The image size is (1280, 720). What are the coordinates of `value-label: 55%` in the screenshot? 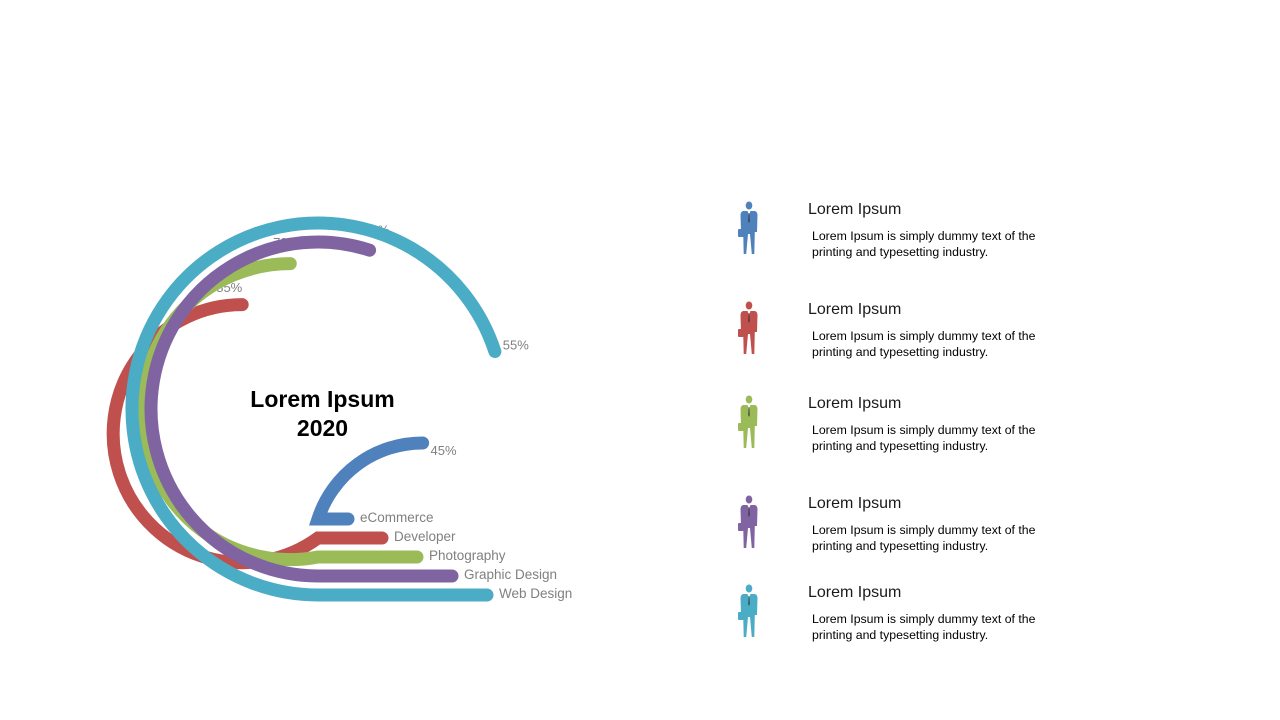 It's located at (516, 345).